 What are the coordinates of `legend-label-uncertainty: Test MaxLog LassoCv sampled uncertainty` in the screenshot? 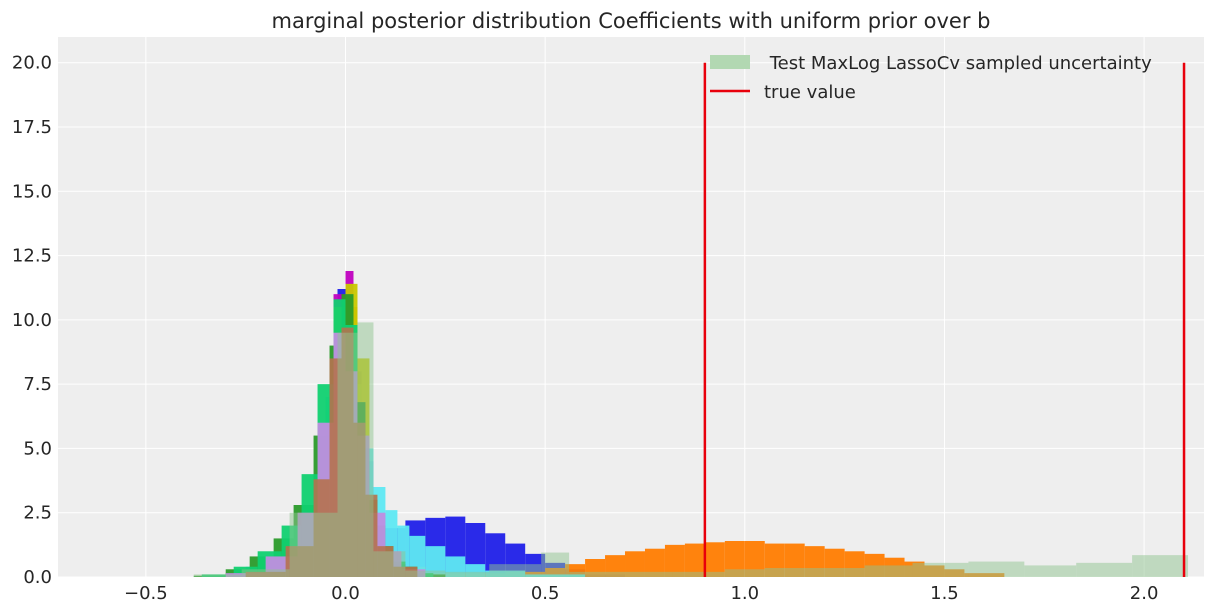 It's located at (958, 63).